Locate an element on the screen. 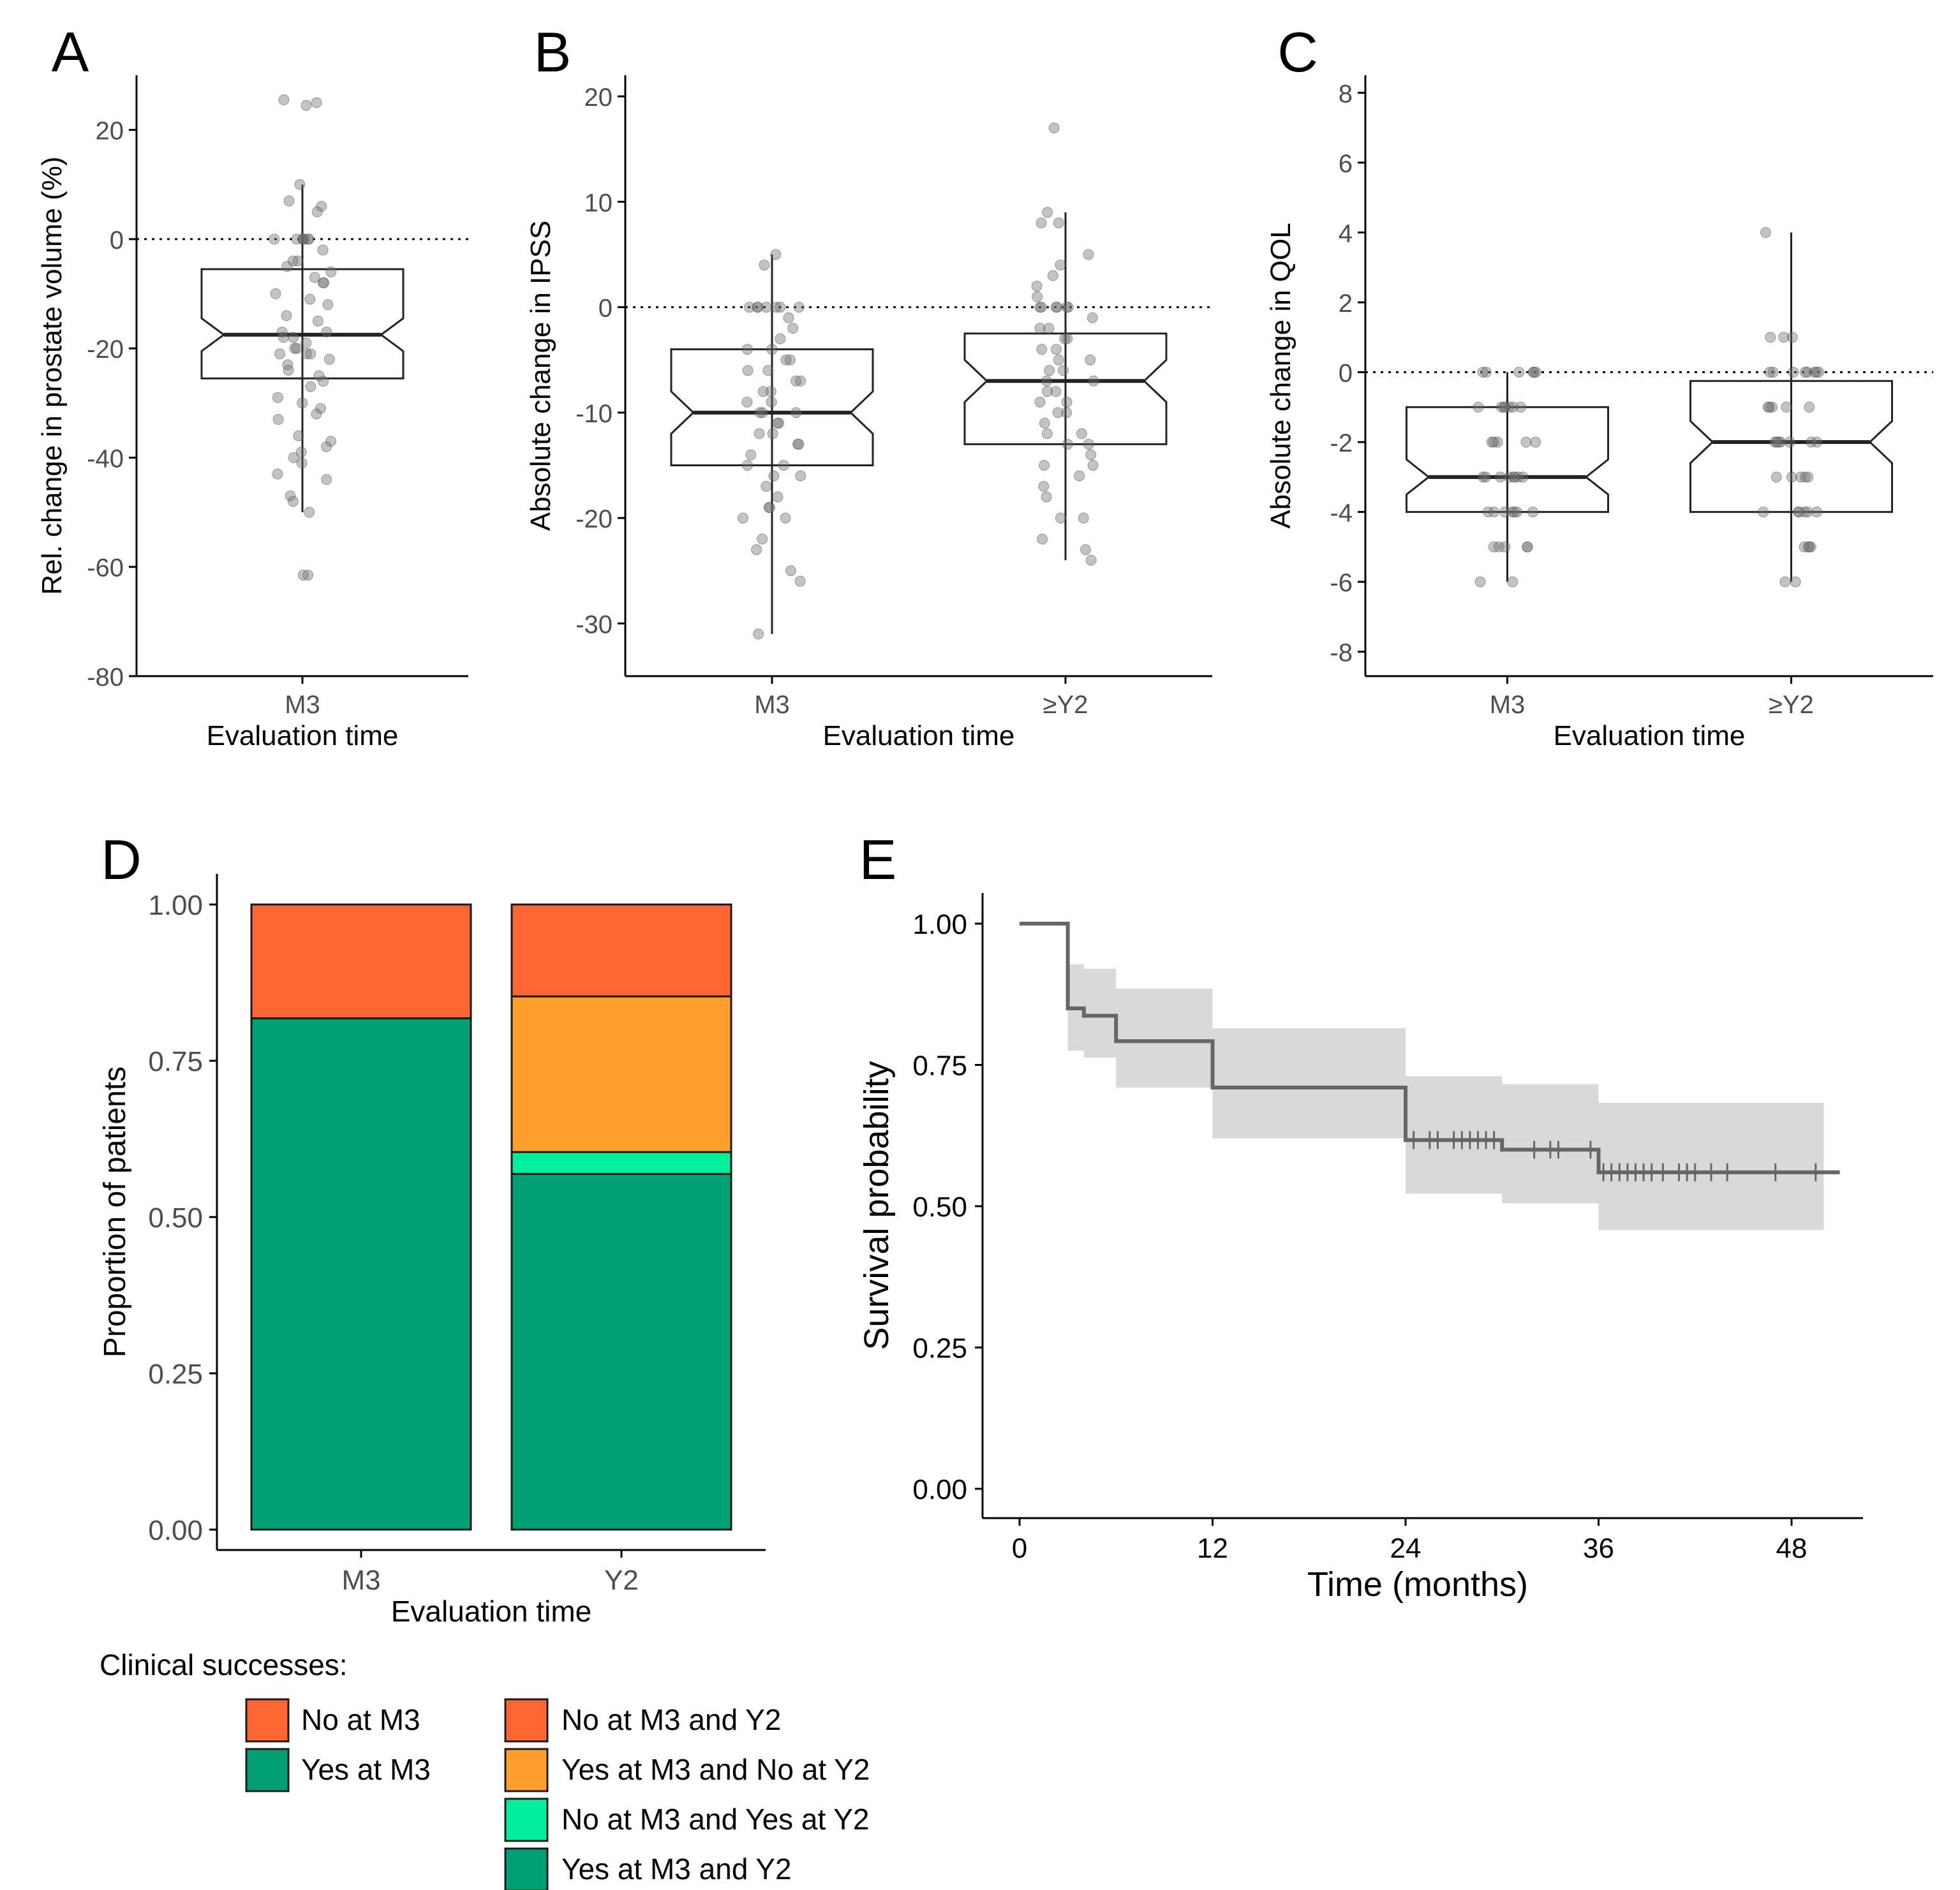  x-tick-label: 24 is located at coordinates (1406, 1549).